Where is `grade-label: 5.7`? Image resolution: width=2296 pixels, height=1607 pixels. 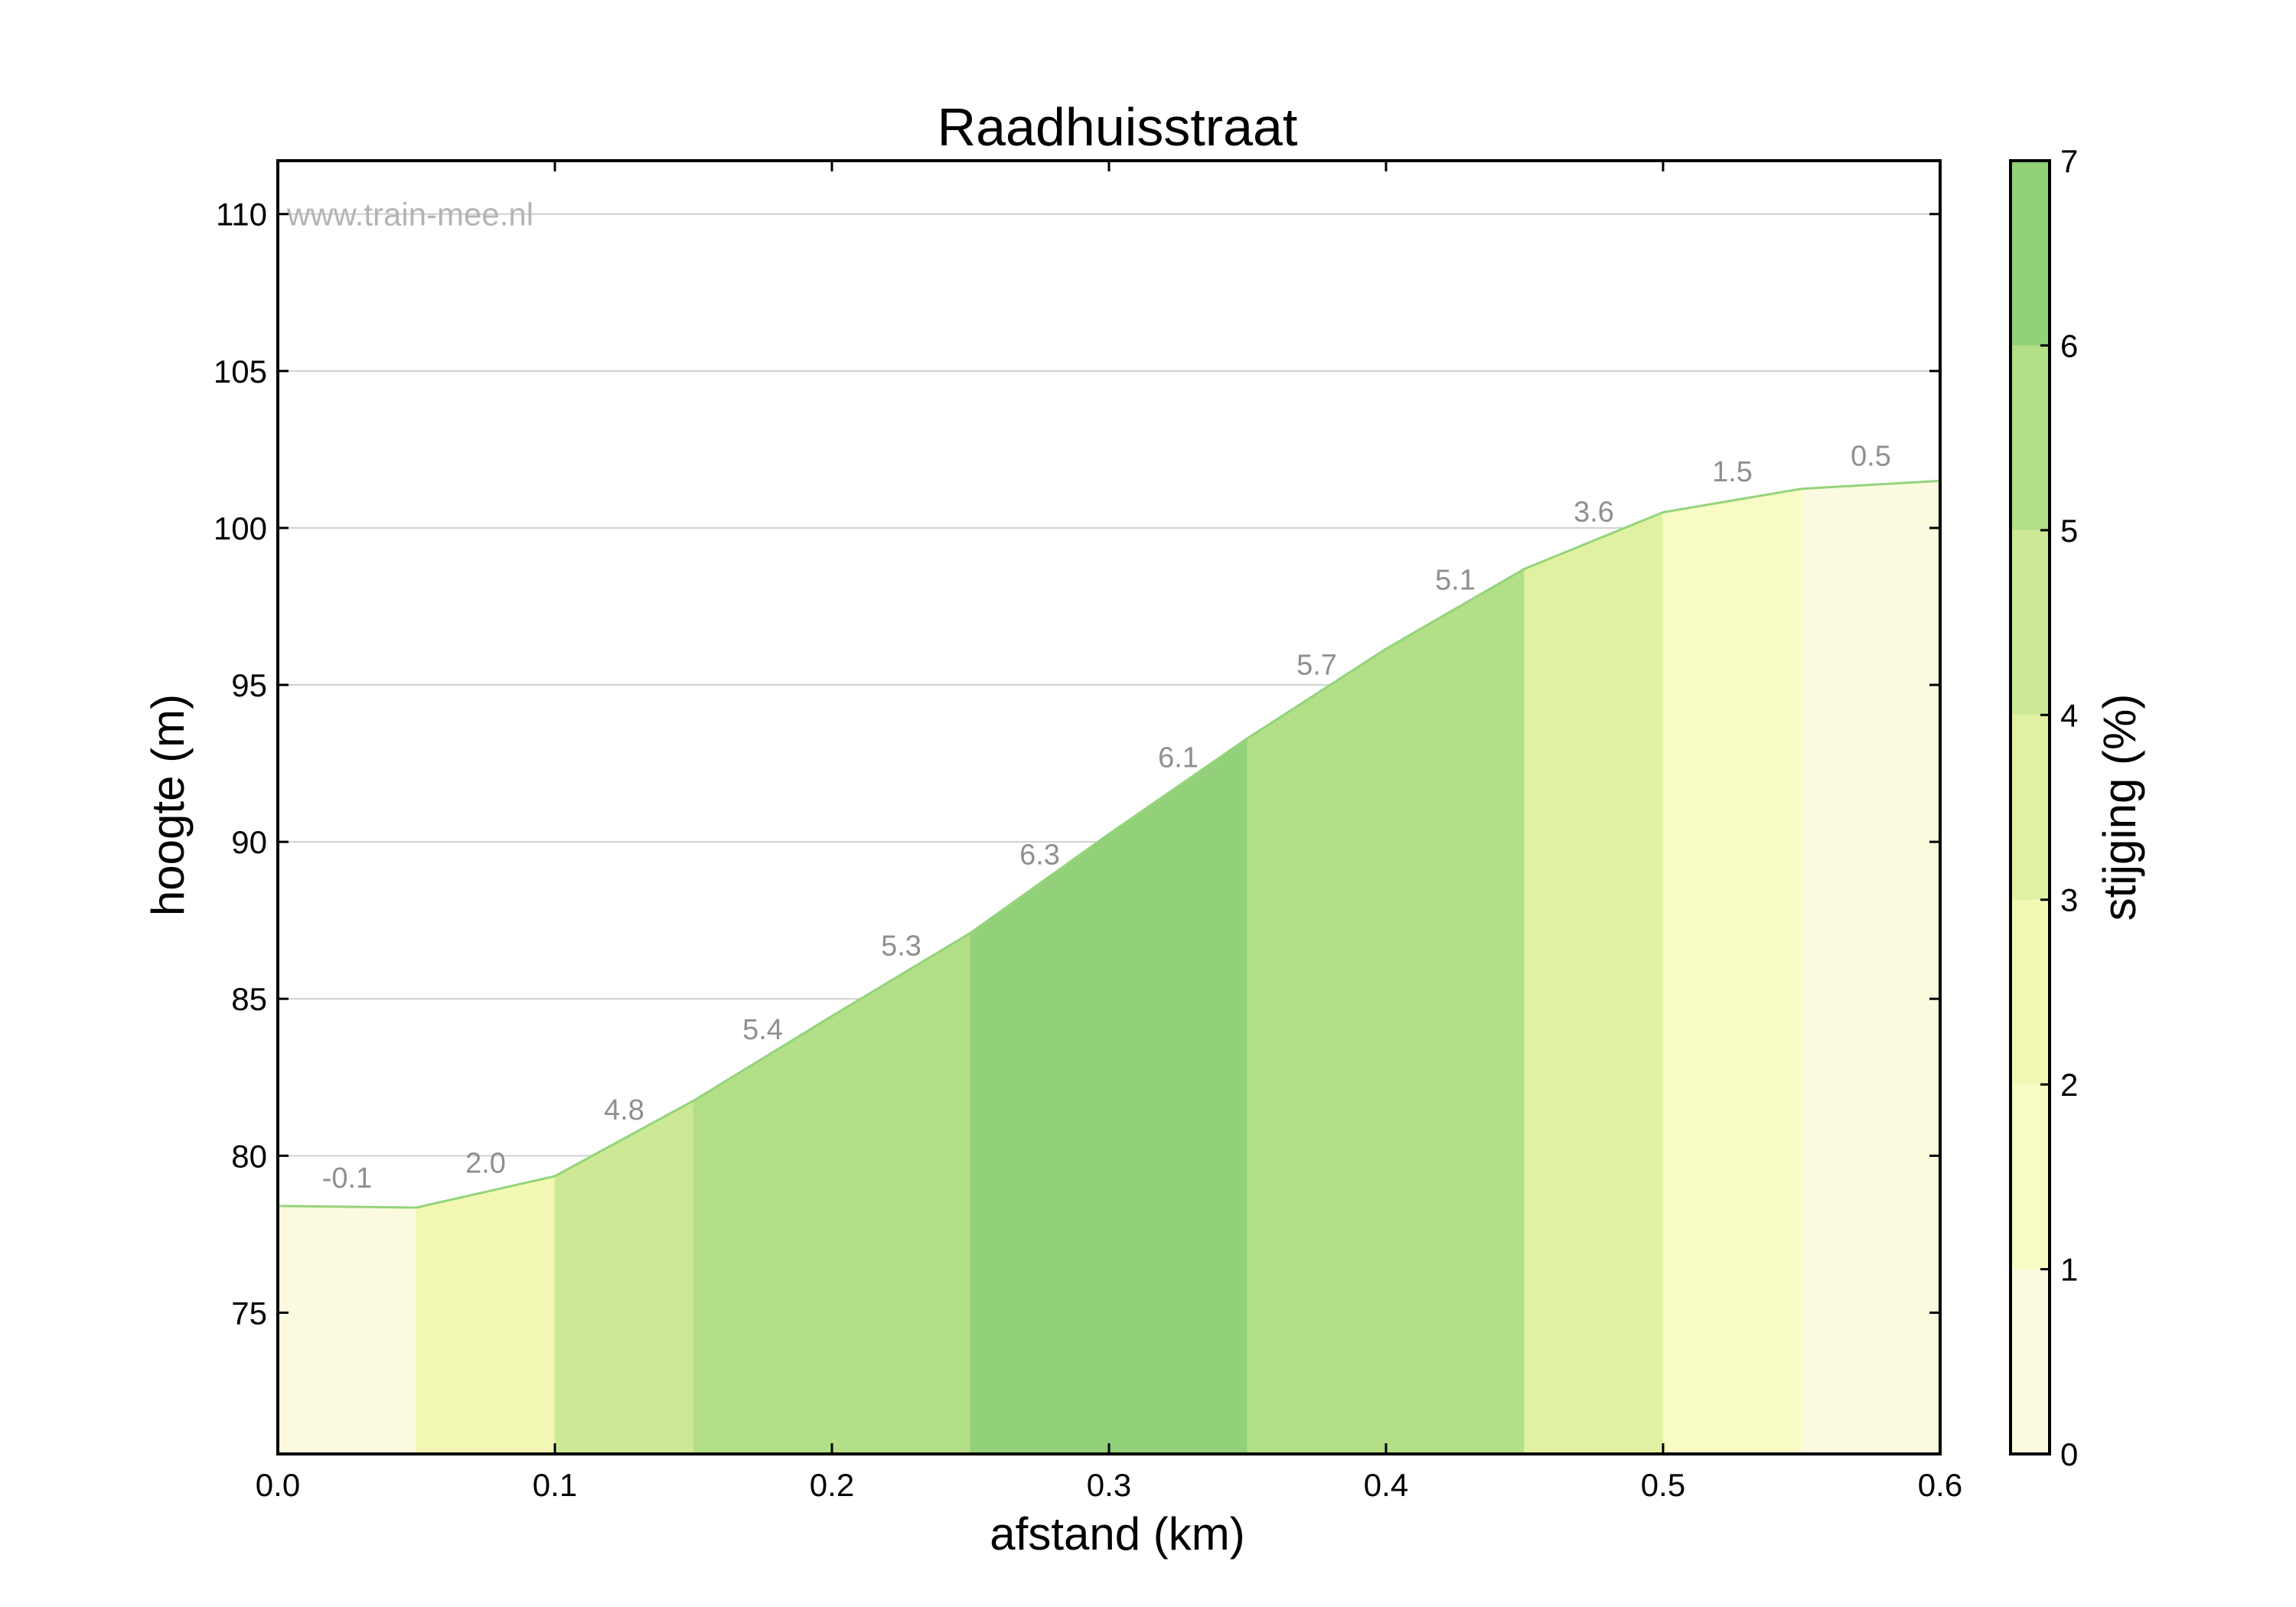
grade-label: 5.7 is located at coordinates (1316, 665).